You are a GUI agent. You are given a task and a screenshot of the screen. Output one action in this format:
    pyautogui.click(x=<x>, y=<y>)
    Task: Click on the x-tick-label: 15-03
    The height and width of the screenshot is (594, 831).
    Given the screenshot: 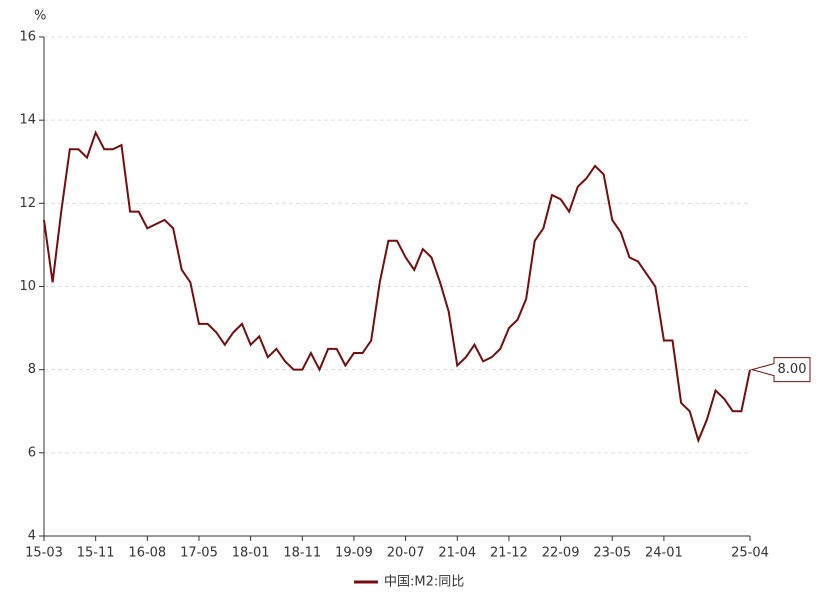 What is the action you would take?
    pyautogui.click(x=44, y=553)
    